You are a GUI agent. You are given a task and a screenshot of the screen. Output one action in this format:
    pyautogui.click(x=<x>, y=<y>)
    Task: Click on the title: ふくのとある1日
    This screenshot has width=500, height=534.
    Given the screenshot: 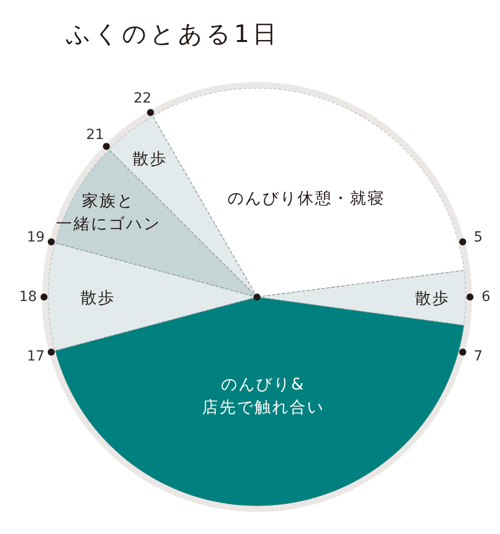 What is the action you would take?
    pyautogui.click(x=173, y=34)
    